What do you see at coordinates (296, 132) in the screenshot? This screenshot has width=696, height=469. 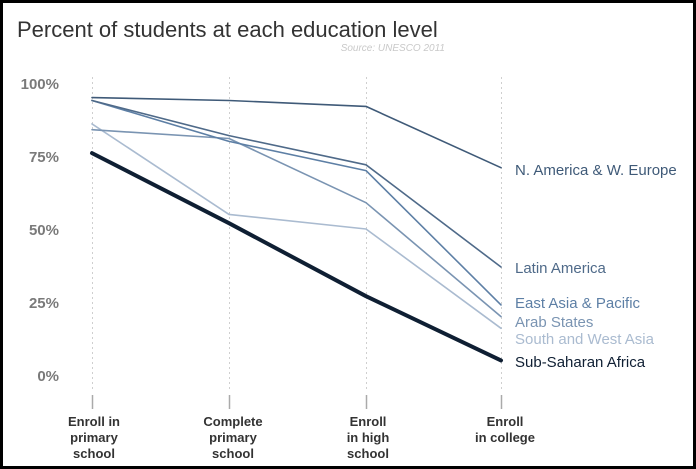 I see `series-line-n-america-and-w-europe` at bounding box center [296, 132].